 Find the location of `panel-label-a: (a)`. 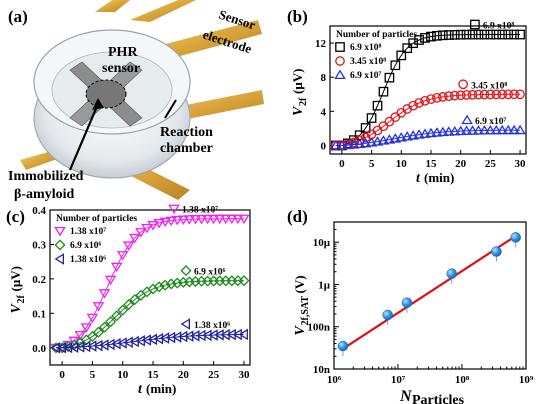

panel-label-a: (a) is located at coordinates (18, 16).